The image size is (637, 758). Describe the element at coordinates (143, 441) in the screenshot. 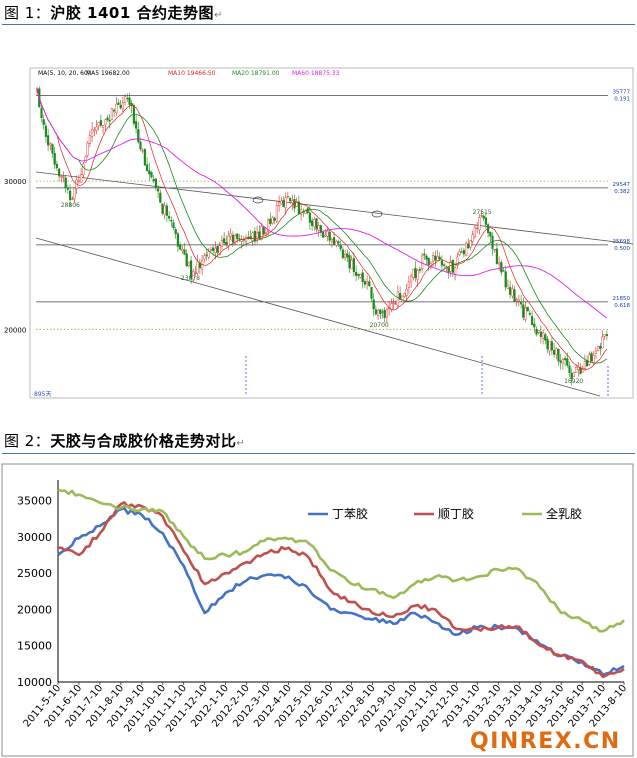

I see `figure2-caption-title: 天胶与合成胶价格走势对比` at that location.